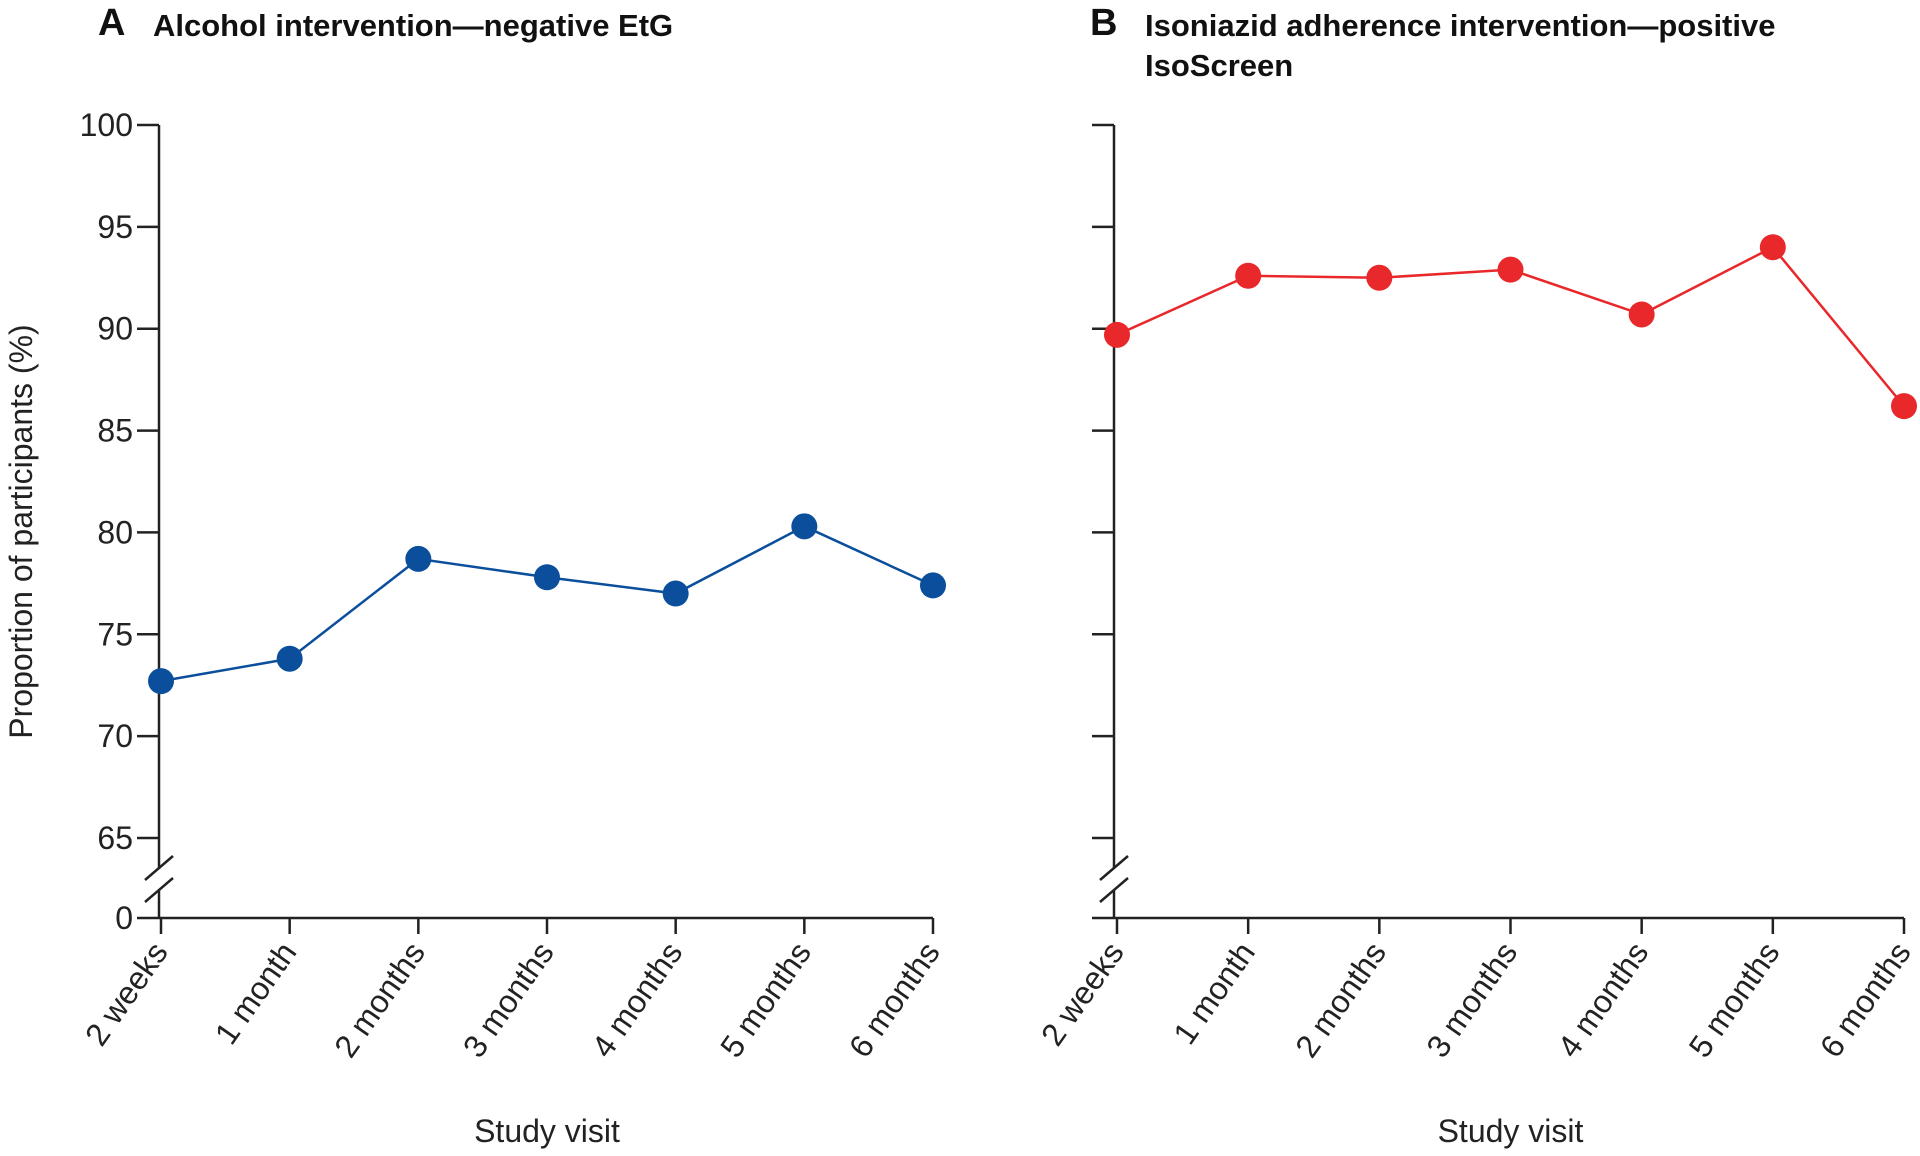 The height and width of the screenshot is (1156, 1920). What do you see at coordinates (413, 25) in the screenshot?
I see `chart-title: Alcohol intervention—negative EtG` at bounding box center [413, 25].